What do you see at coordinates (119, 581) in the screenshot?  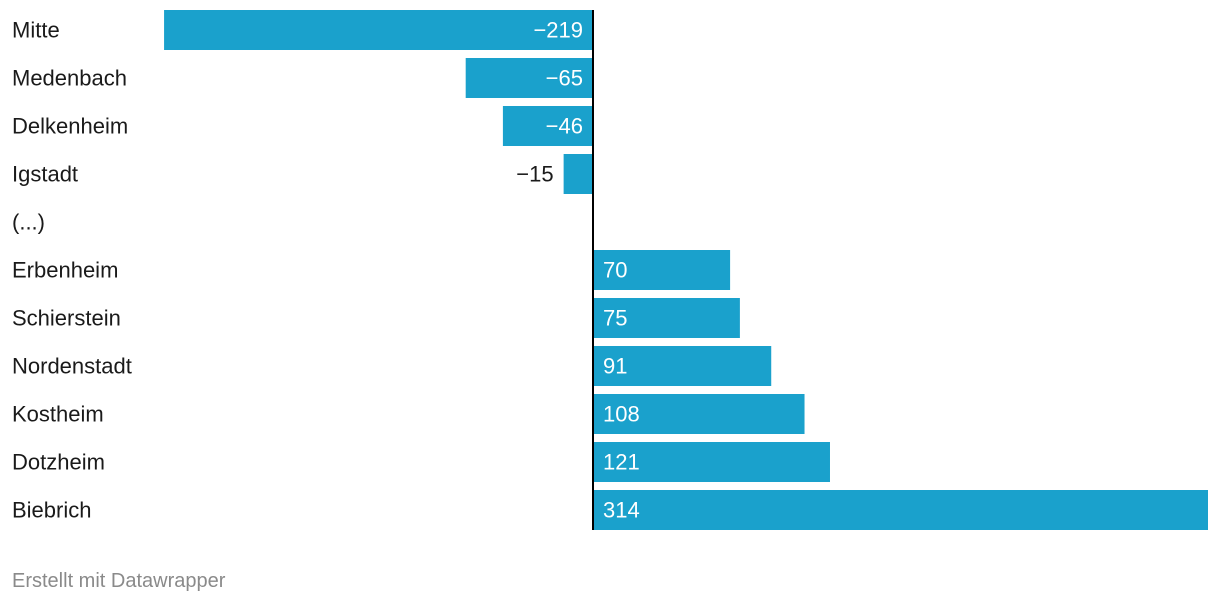 I see `credit-footer: Erstellt mit Datawrapper` at bounding box center [119, 581].